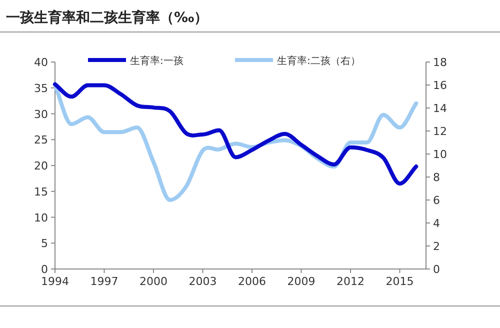  I want to click on y-tick-label: 10, so click(41, 217).